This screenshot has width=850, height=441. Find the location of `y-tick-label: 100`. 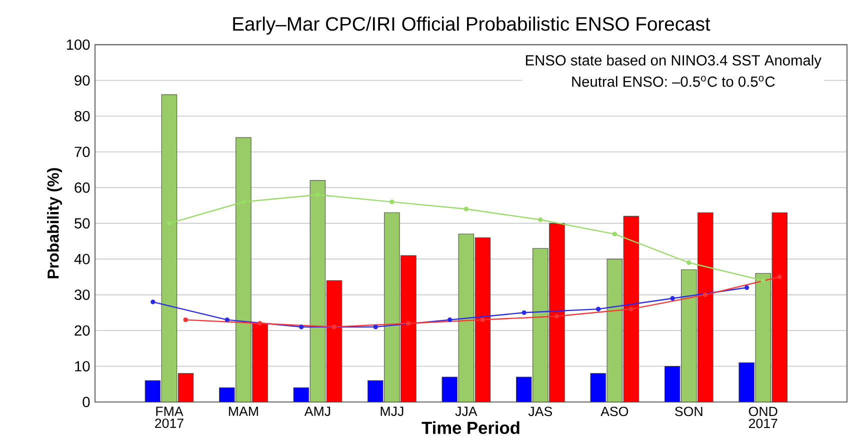

y-tick-label: 100 is located at coordinates (78, 44).